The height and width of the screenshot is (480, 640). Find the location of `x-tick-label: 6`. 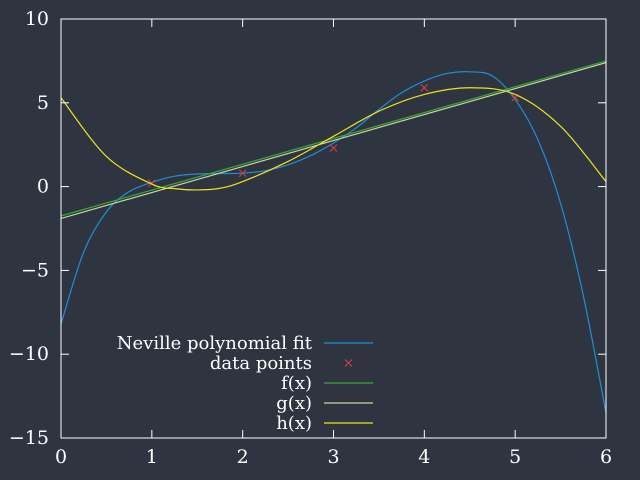

x-tick-label: 6 is located at coordinates (606, 457).